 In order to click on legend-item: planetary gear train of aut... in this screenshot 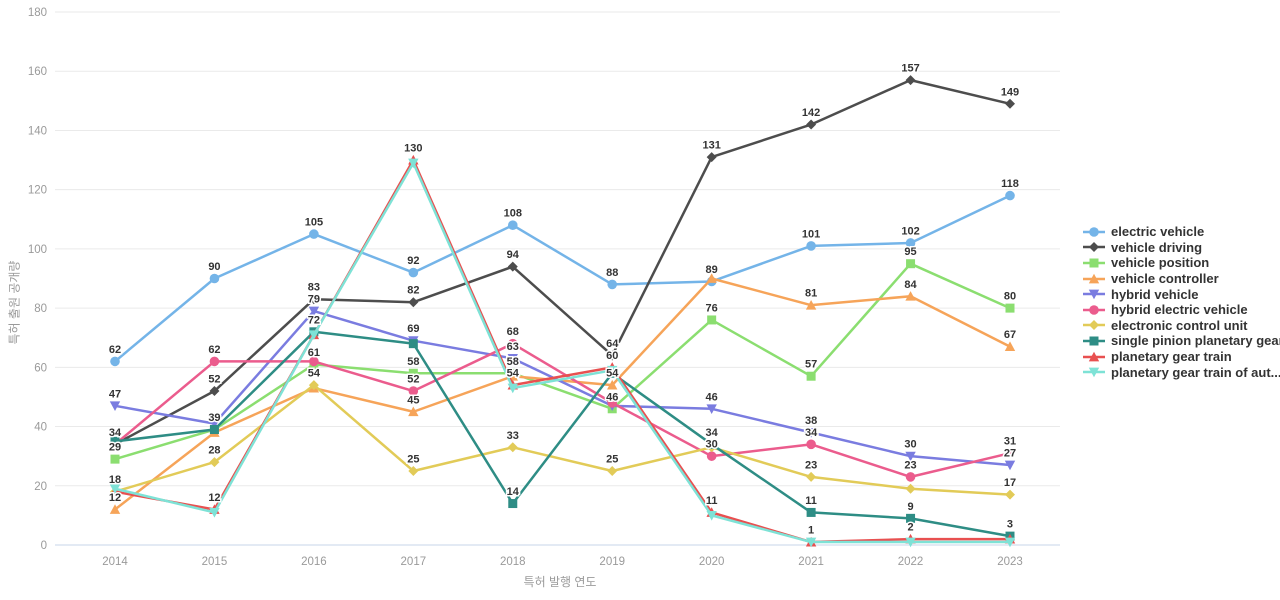, I will do `click(1181, 372)`.